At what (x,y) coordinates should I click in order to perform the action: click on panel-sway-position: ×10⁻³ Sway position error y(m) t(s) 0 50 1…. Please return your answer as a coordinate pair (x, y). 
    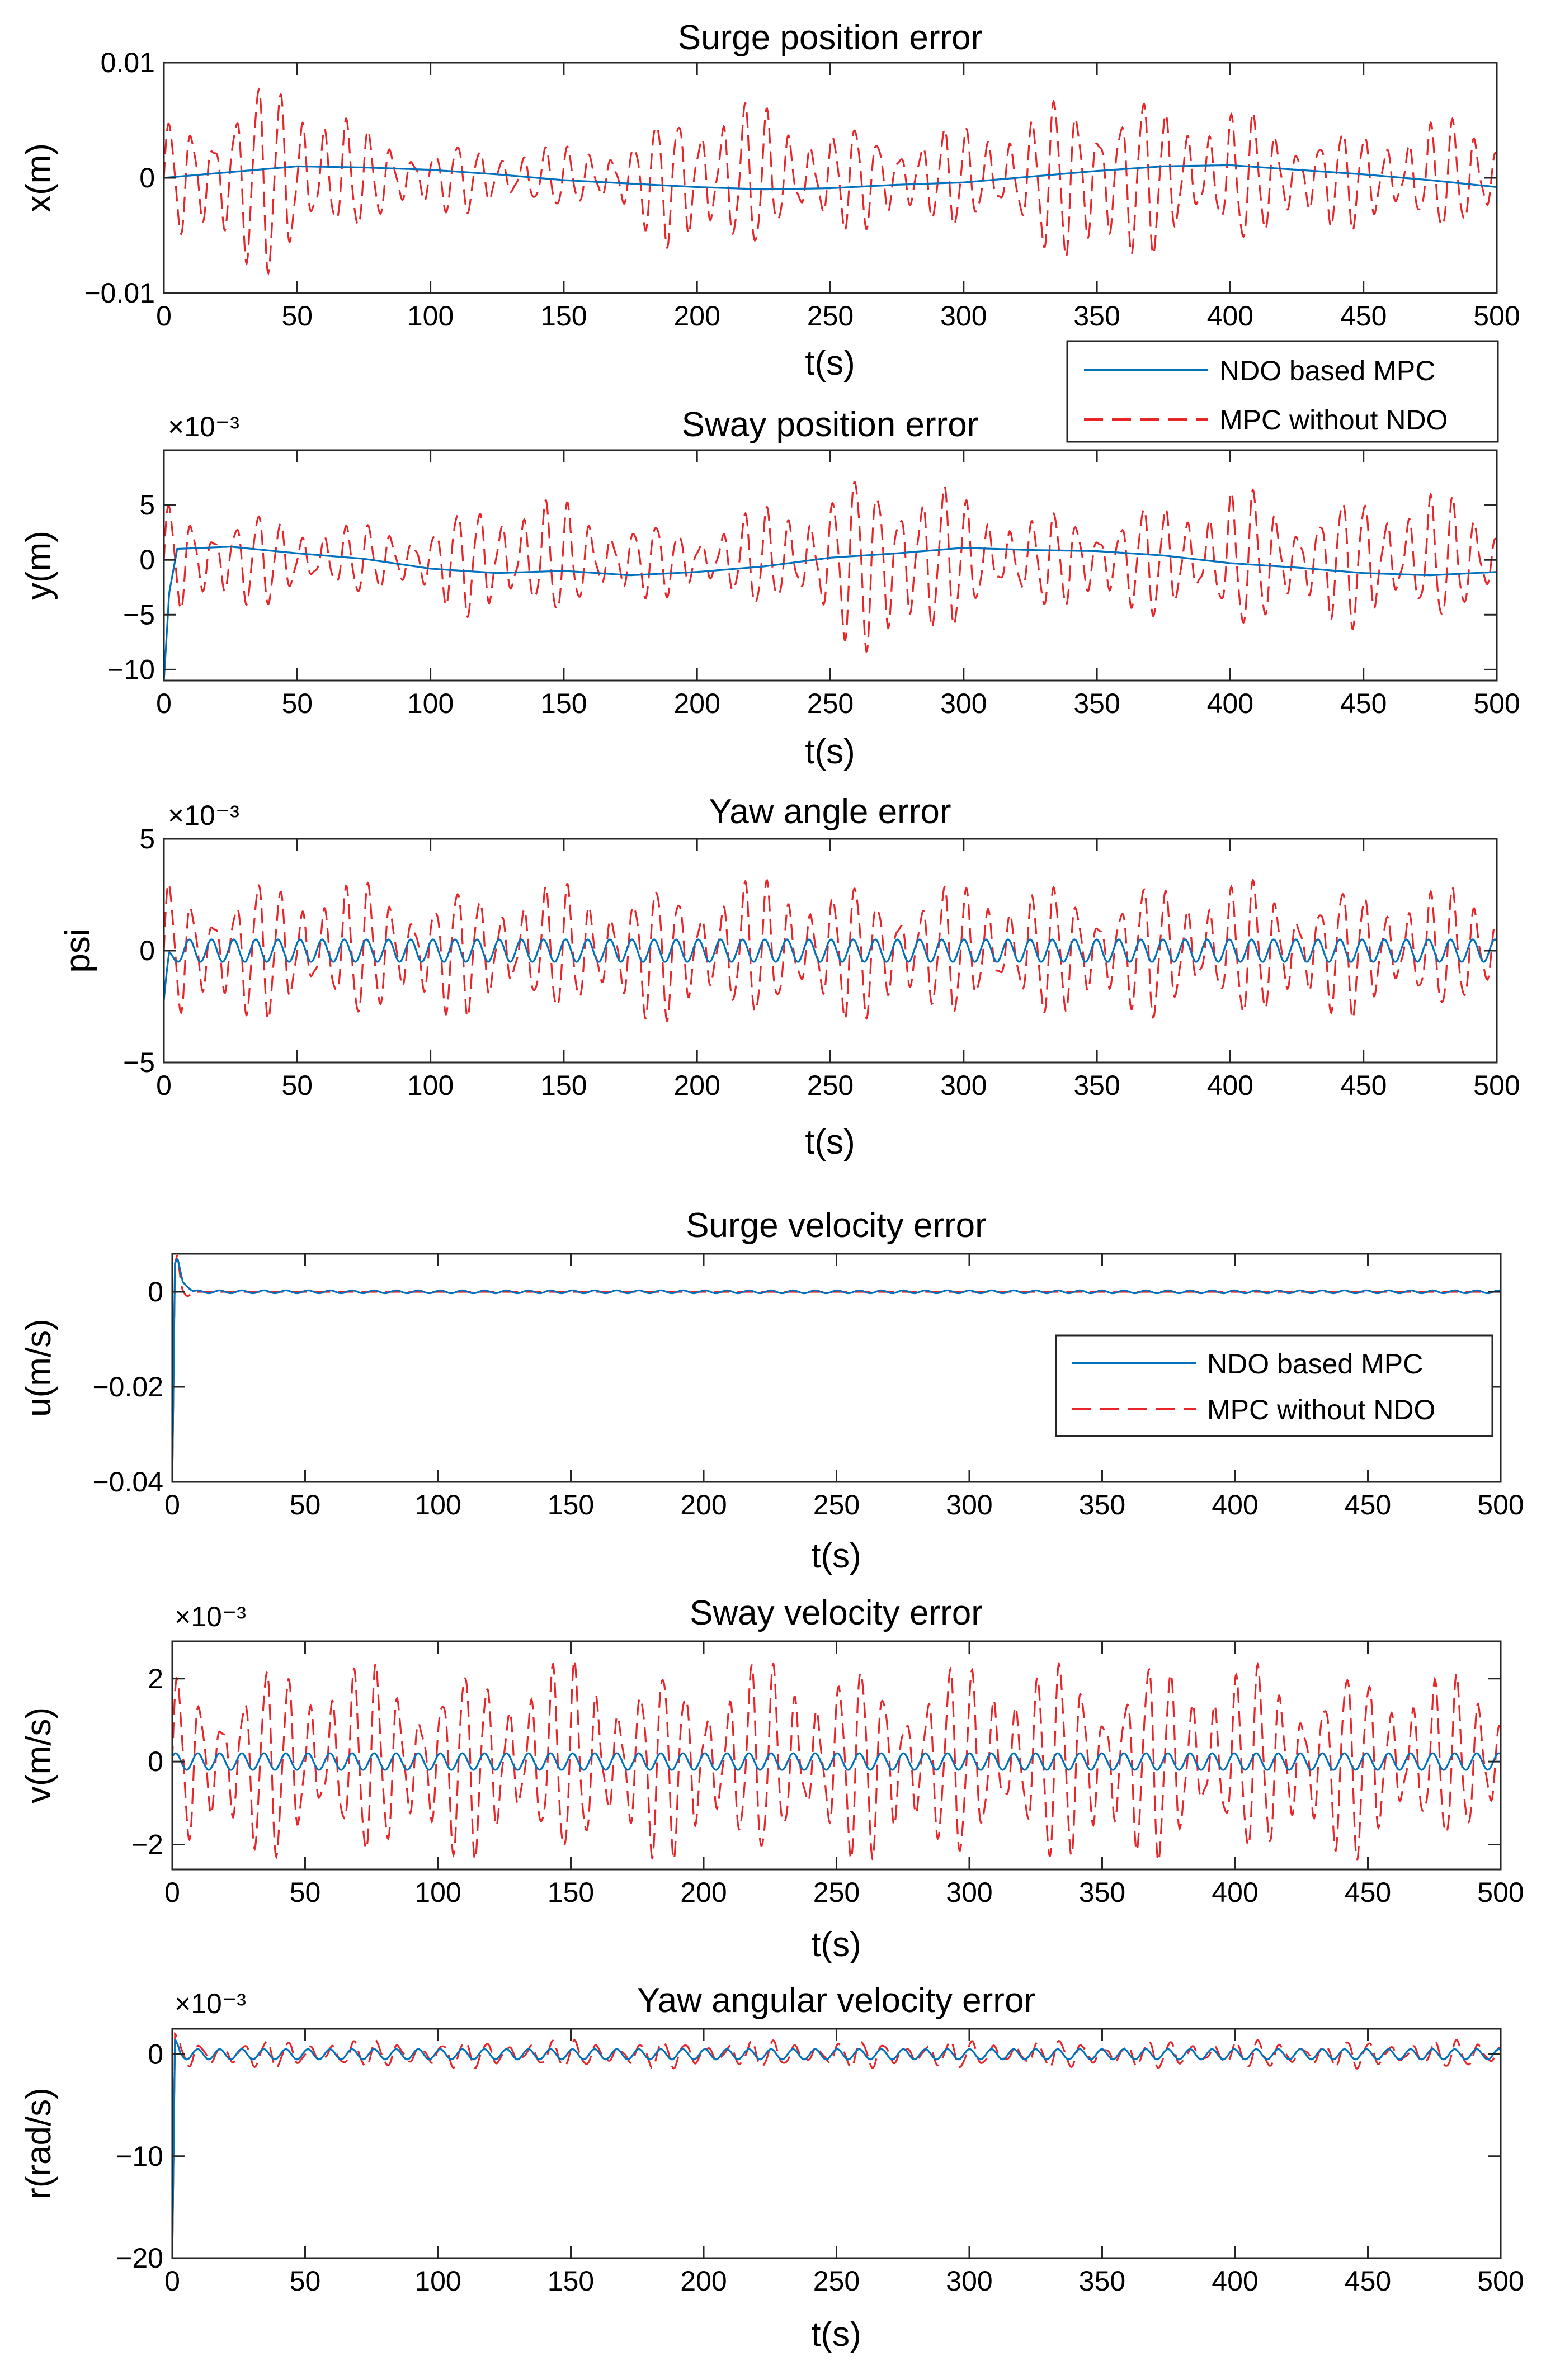
    Looking at the image, I should click on (770, 588).